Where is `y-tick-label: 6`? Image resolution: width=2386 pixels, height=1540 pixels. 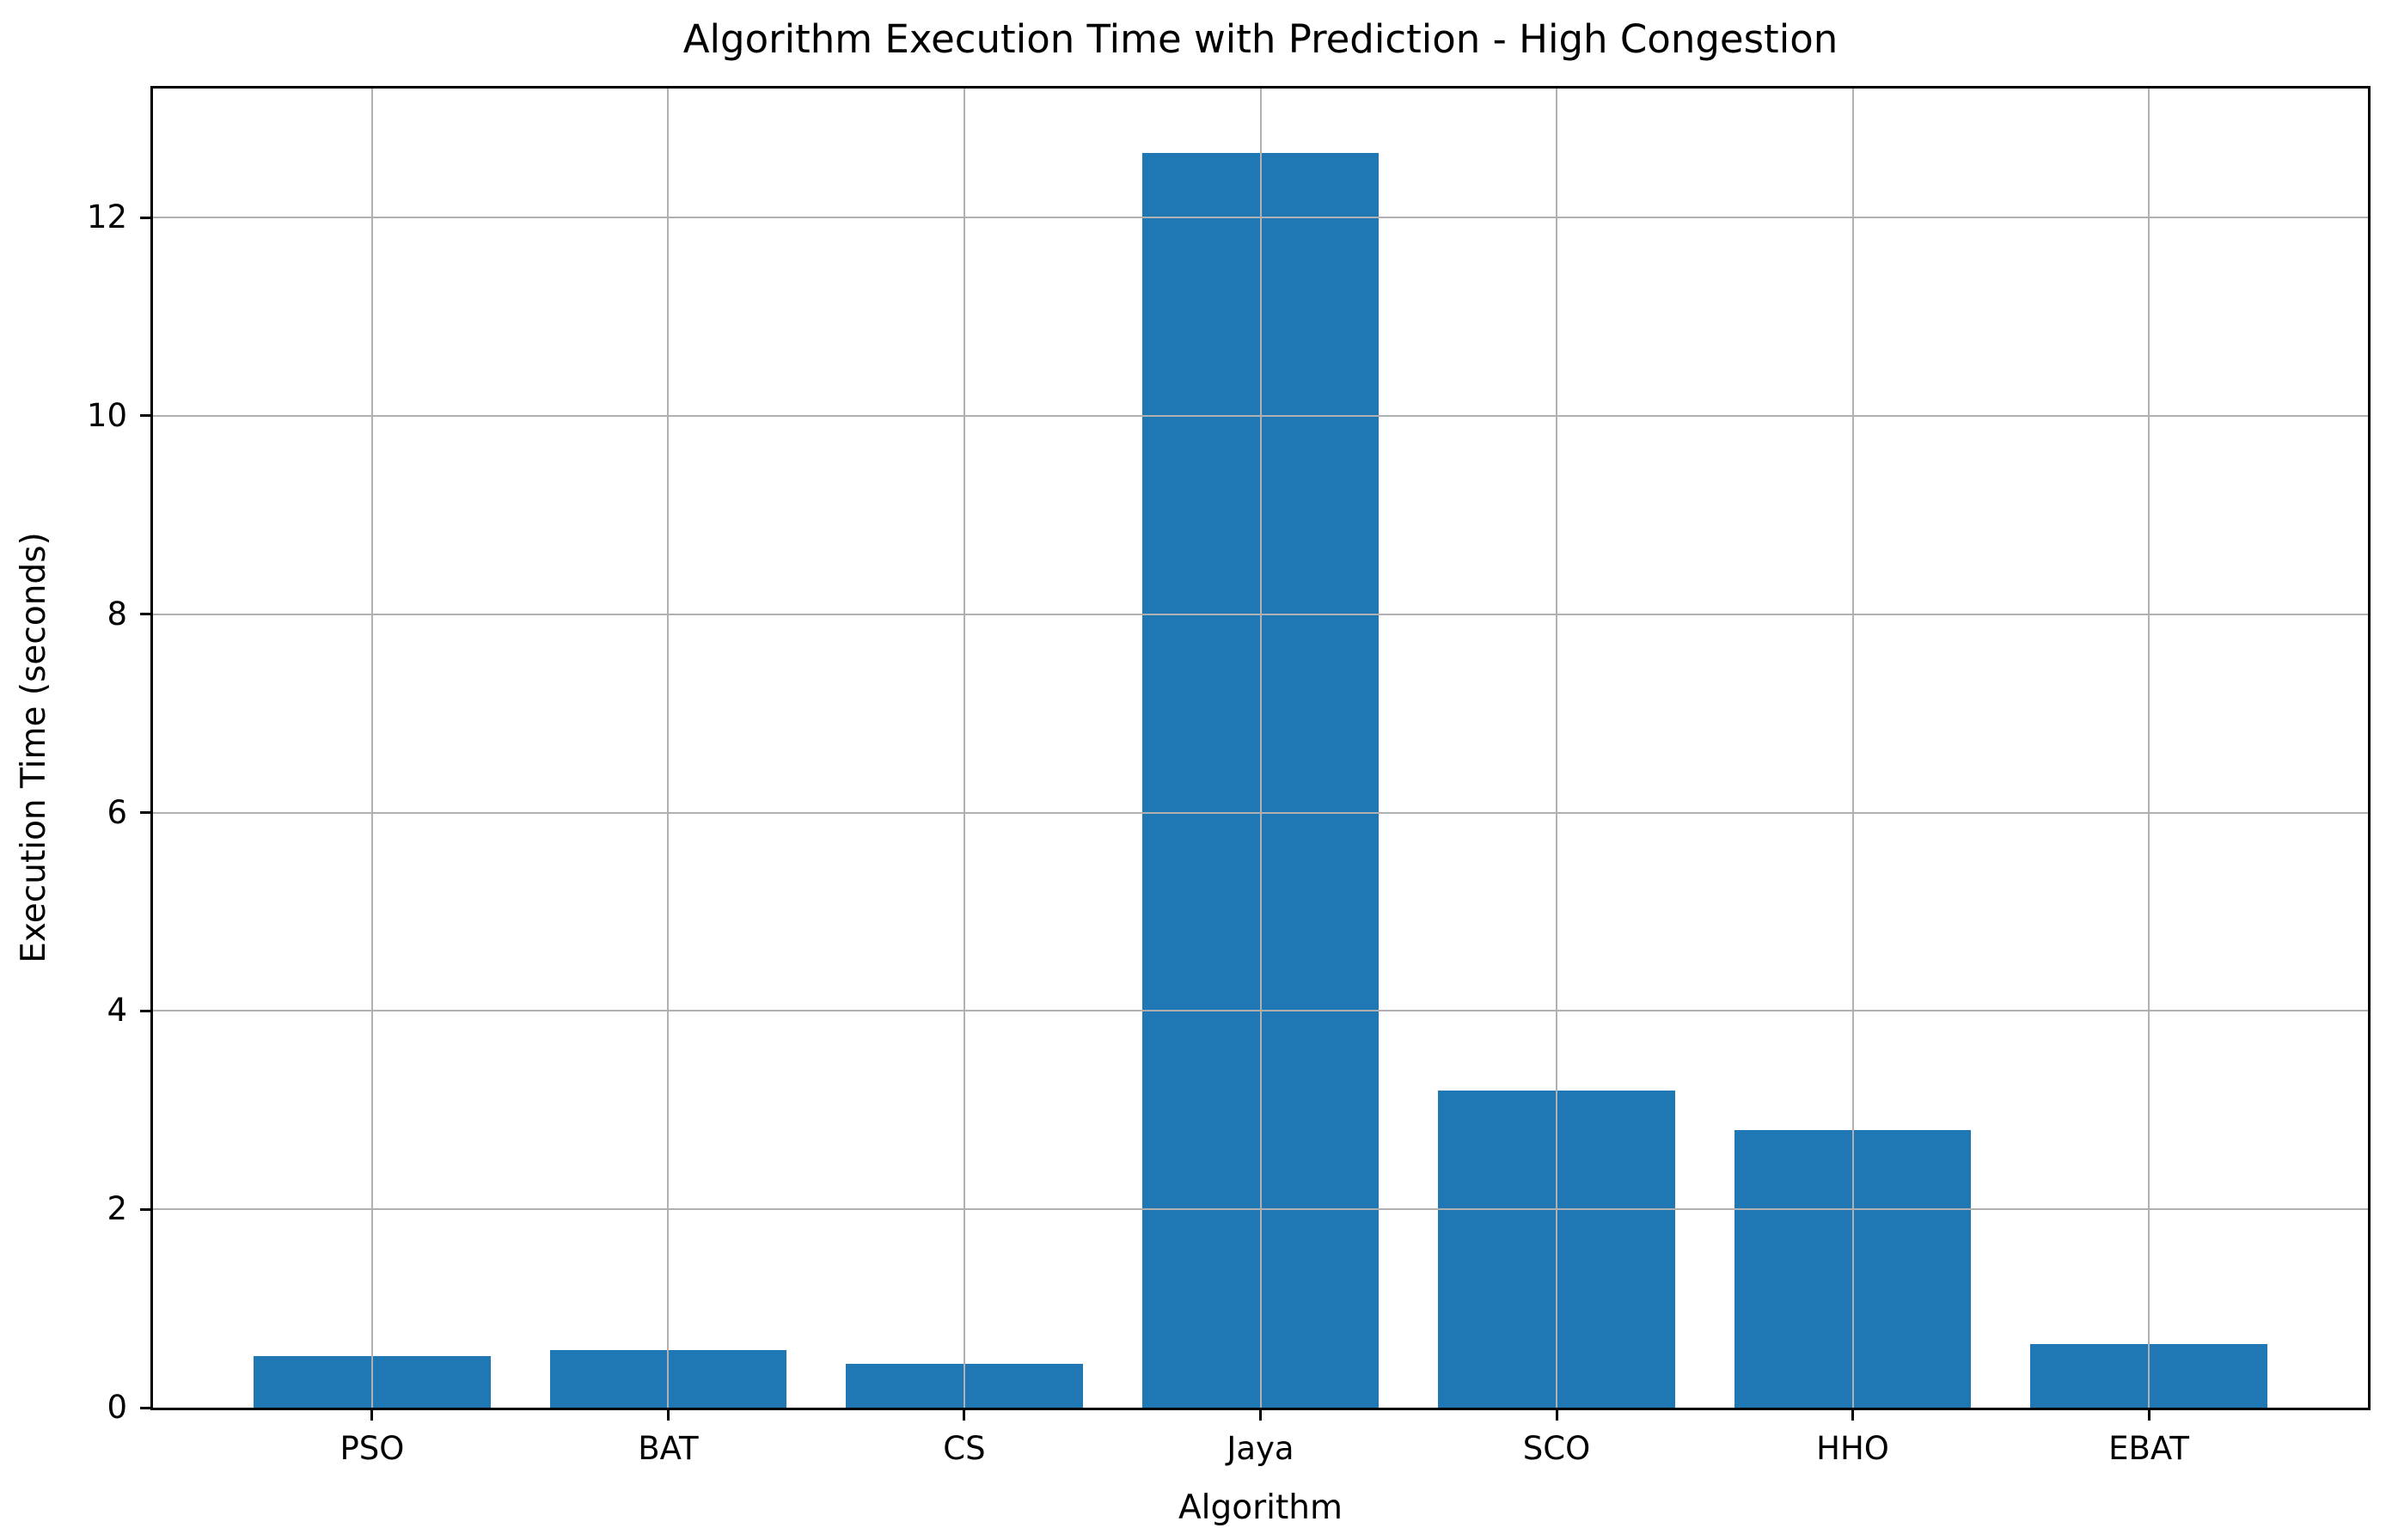
y-tick-label: 6 is located at coordinates (117, 812).